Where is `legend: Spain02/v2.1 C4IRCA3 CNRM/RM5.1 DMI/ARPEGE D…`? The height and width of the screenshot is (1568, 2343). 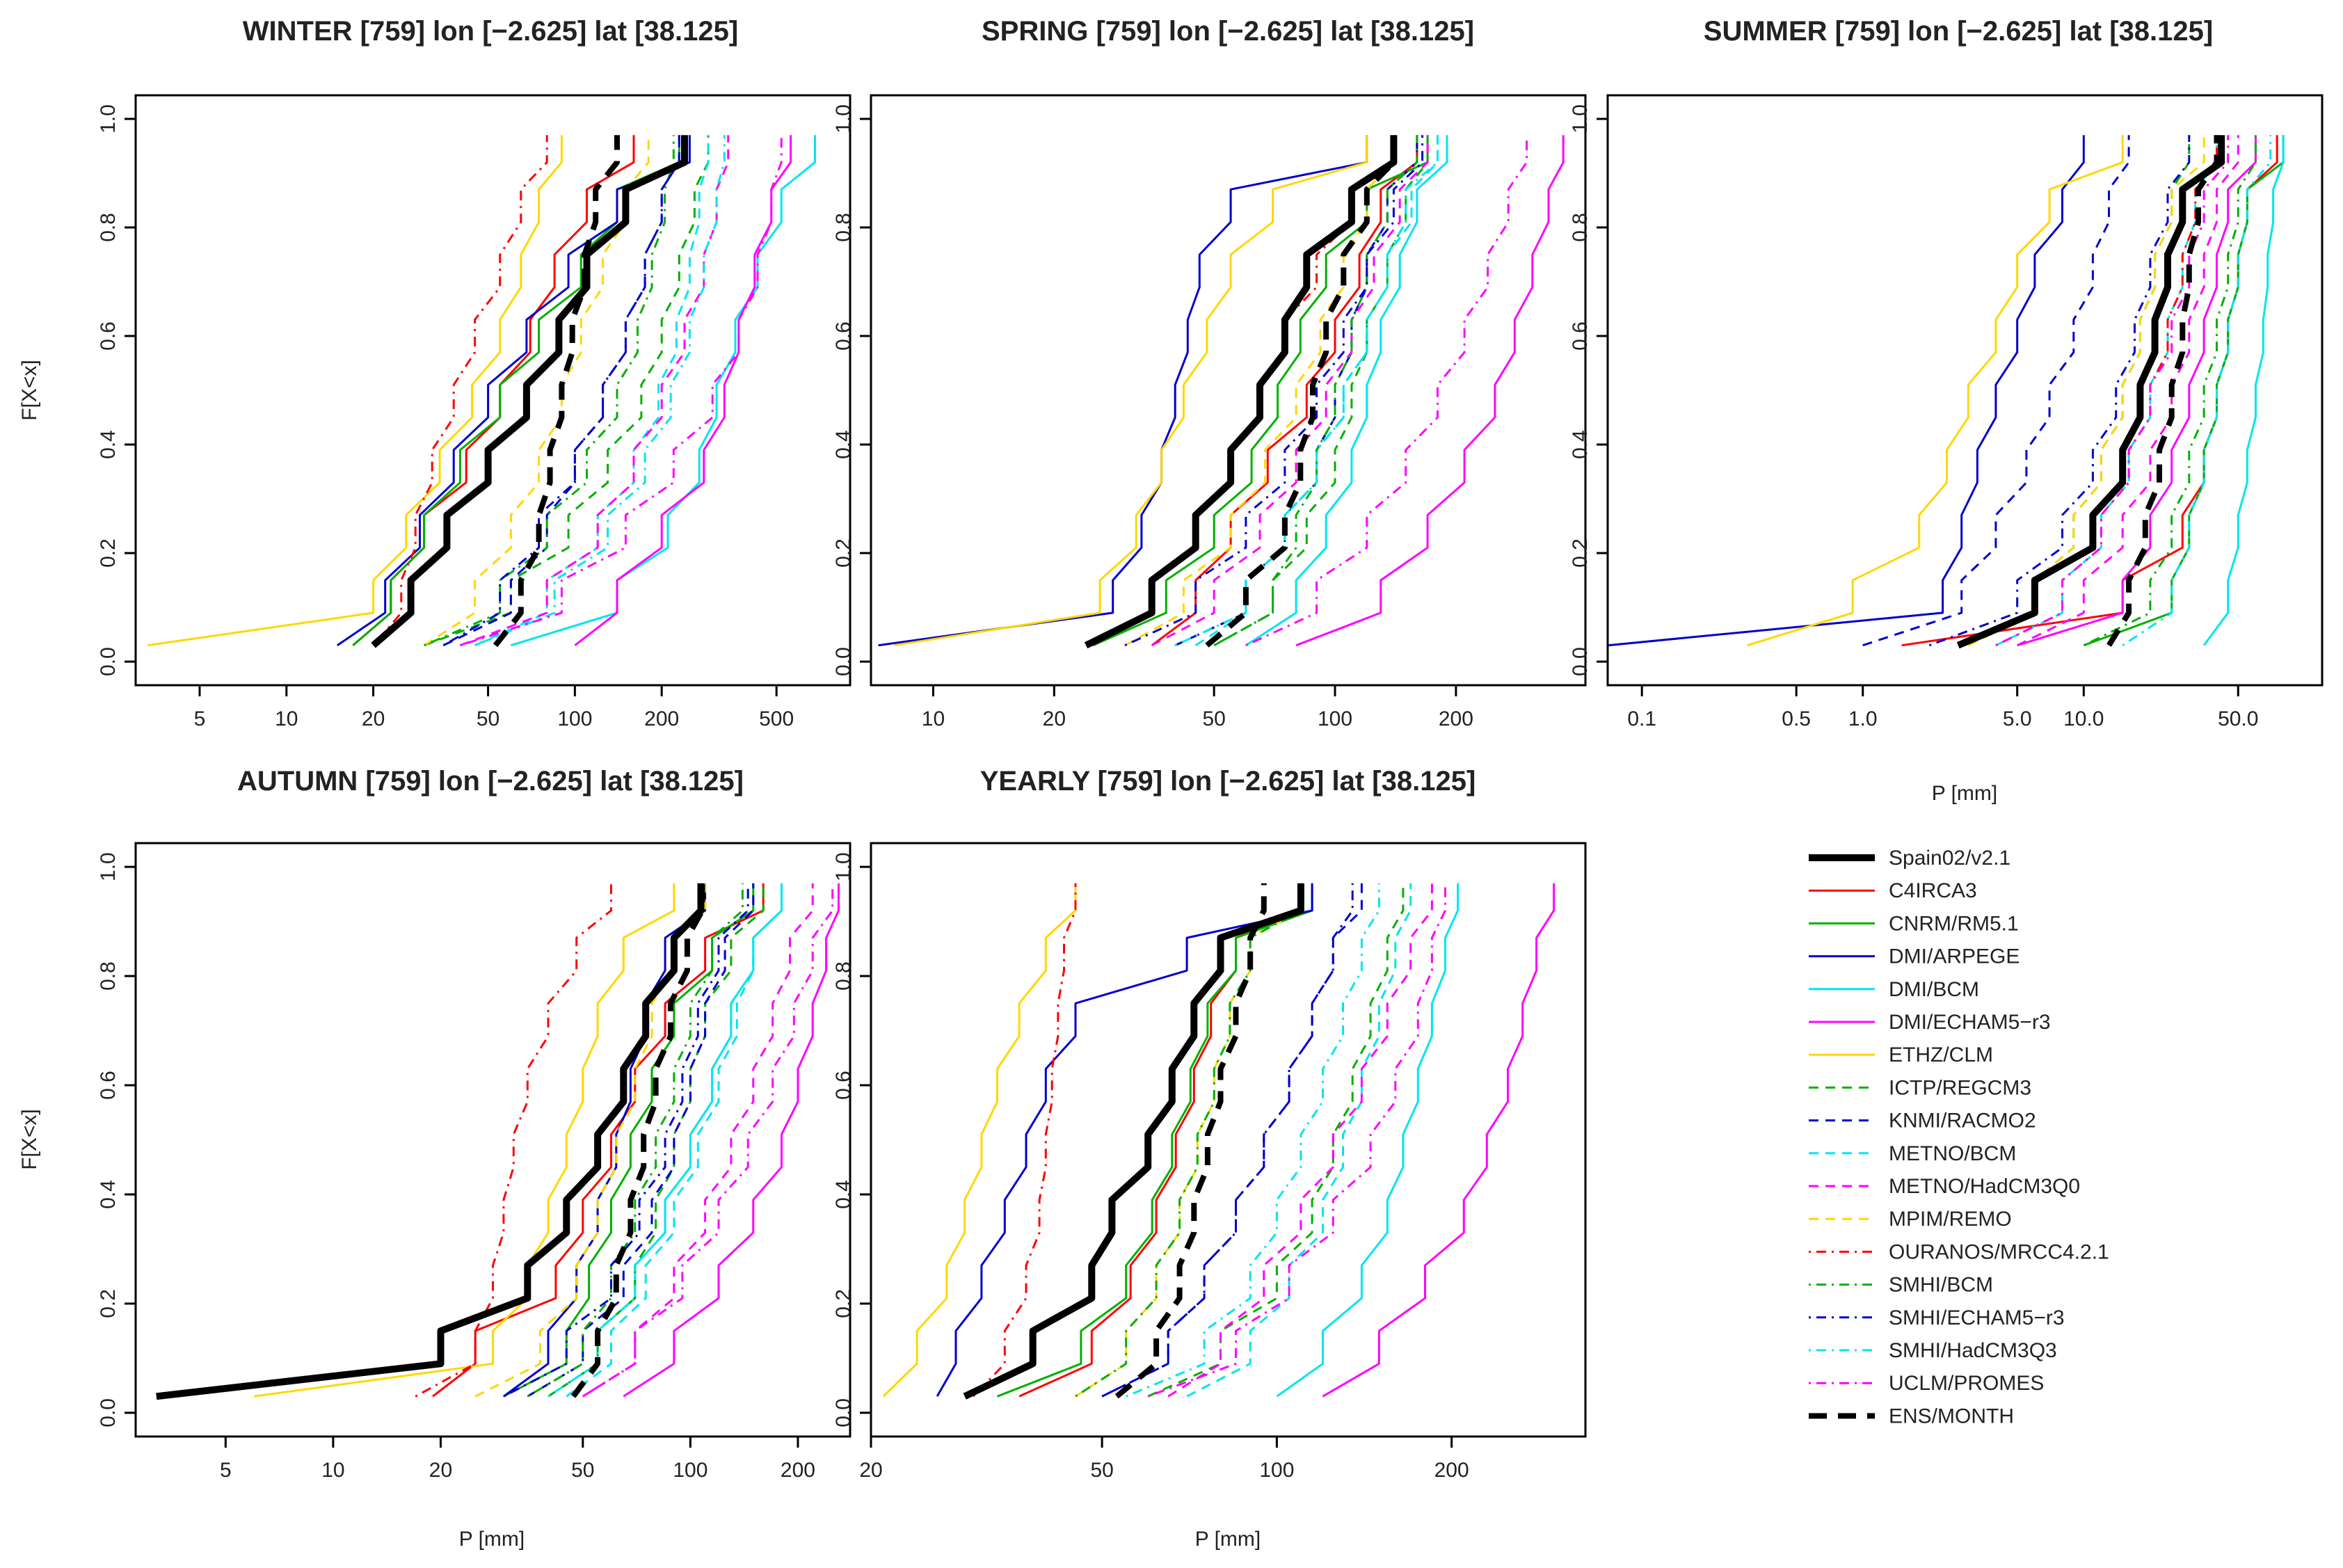
legend: Spain02/v2.1 C4IRCA3 CNRM/RM5.1 DMI/ARPEGE D… is located at coordinates (1959, 1137).